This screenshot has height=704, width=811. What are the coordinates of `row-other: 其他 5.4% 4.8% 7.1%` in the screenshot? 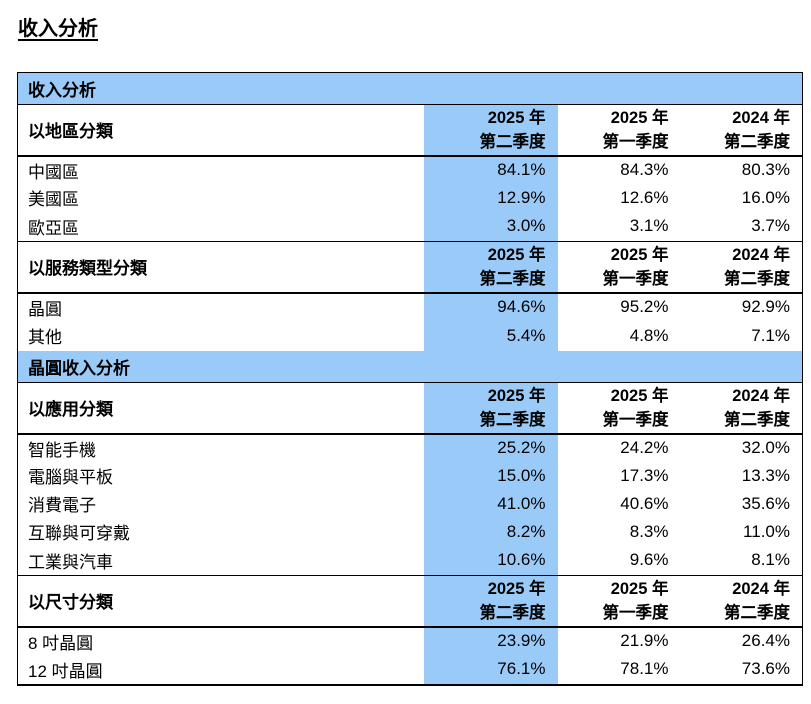 It's located at (410, 336).